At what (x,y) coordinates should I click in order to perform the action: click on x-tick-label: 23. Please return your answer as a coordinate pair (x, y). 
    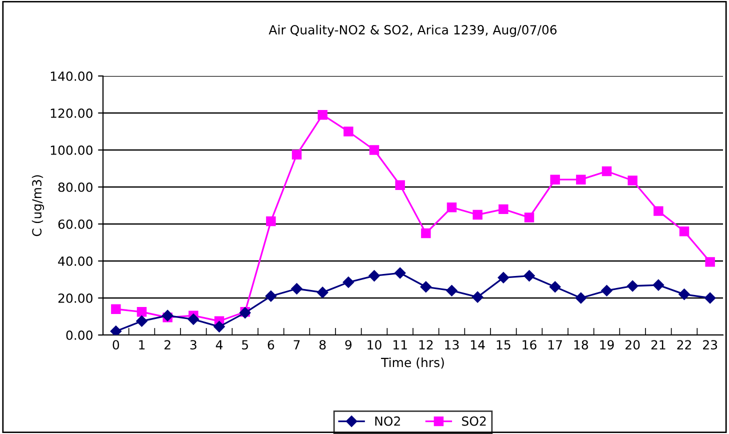
    Looking at the image, I should click on (710, 345).